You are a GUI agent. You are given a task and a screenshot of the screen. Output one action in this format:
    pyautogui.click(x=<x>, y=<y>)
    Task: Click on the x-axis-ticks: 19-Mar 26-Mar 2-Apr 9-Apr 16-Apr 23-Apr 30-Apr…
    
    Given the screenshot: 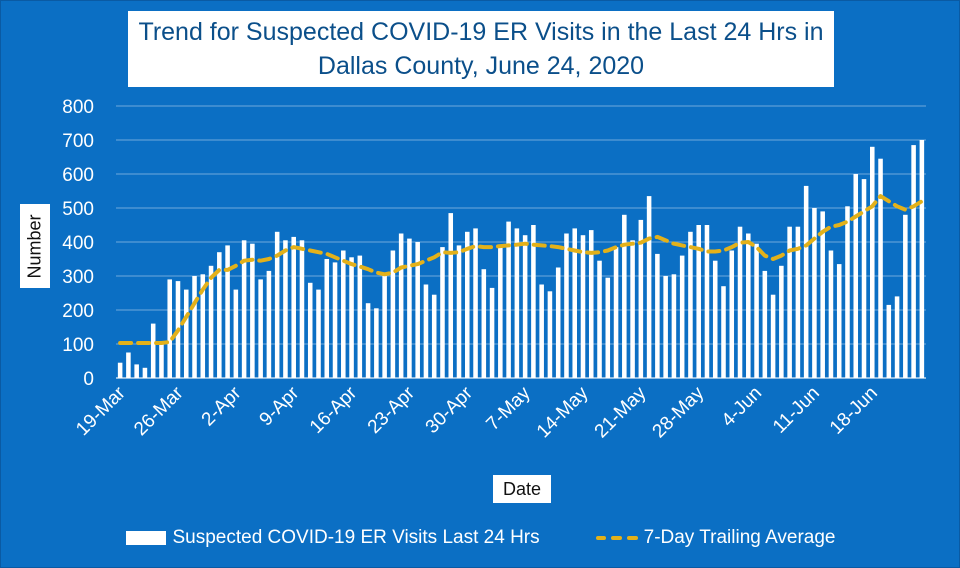 What is the action you would take?
    pyautogui.click(x=477, y=412)
    